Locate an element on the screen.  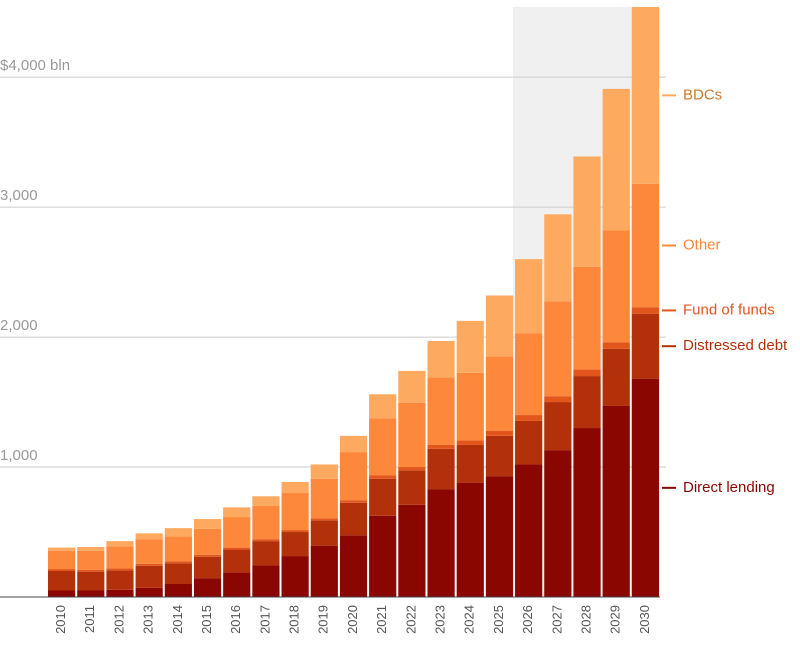
x-tick-label: 2023 is located at coordinates (440, 619).